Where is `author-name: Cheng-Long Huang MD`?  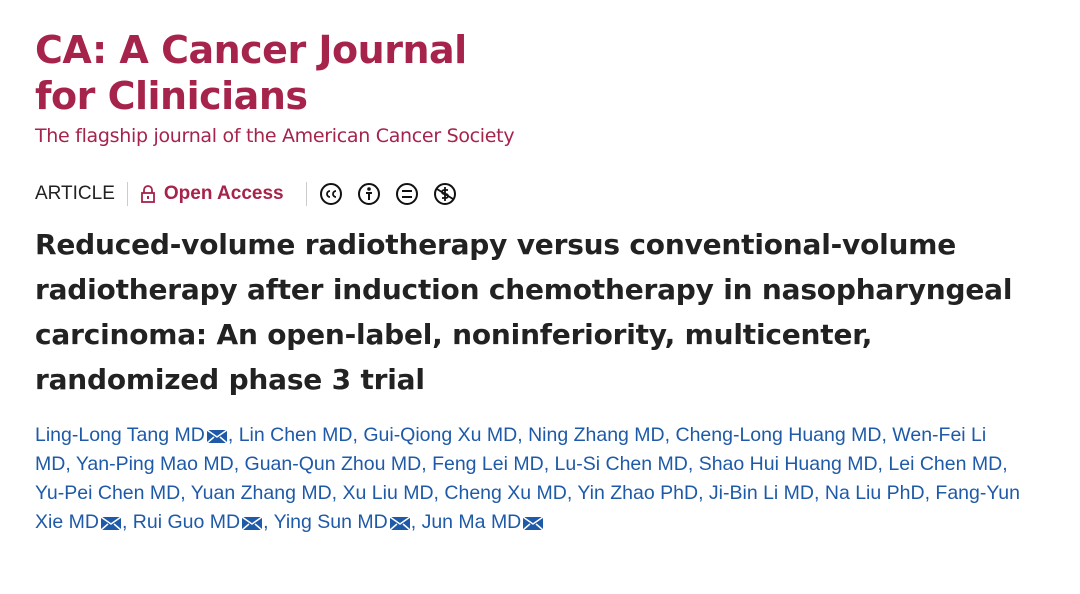
author-name: Cheng-Long Huang MD is located at coordinates (778, 435).